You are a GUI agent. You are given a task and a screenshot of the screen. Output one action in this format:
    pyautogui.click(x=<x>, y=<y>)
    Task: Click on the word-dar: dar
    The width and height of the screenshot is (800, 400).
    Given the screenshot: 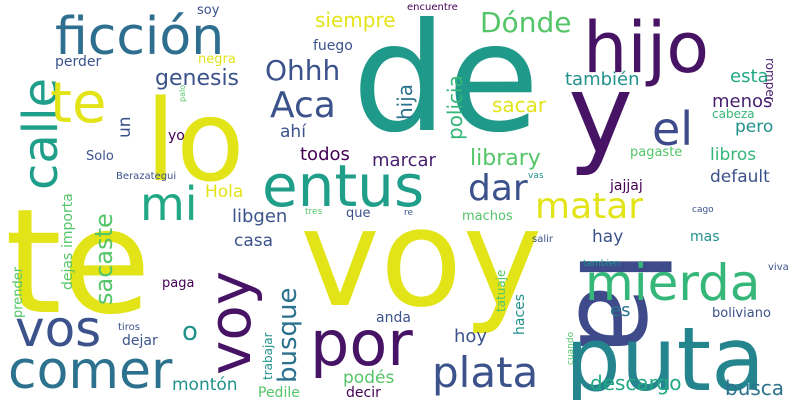 What is the action you would take?
    pyautogui.click(x=498, y=188)
    